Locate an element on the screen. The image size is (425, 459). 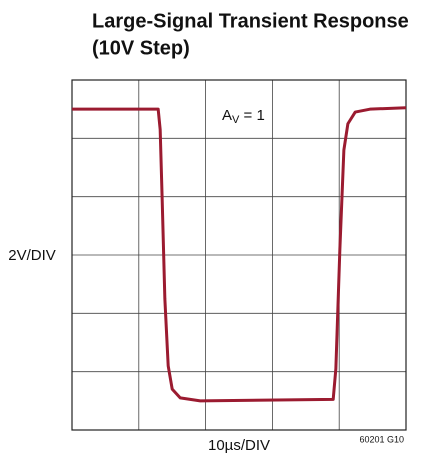
chart-title: (10V Step) is located at coordinates (141, 48).